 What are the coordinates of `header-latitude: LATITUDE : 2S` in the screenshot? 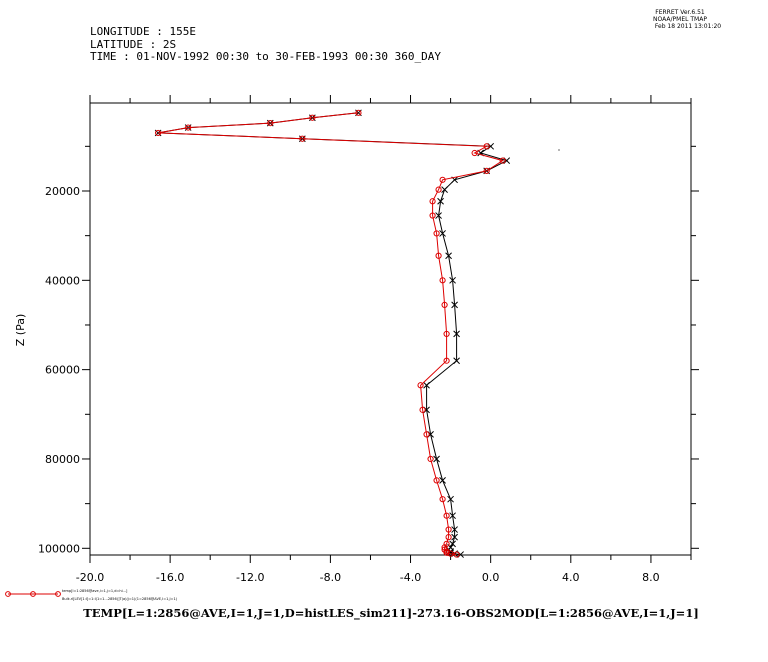 It's located at (133, 44).